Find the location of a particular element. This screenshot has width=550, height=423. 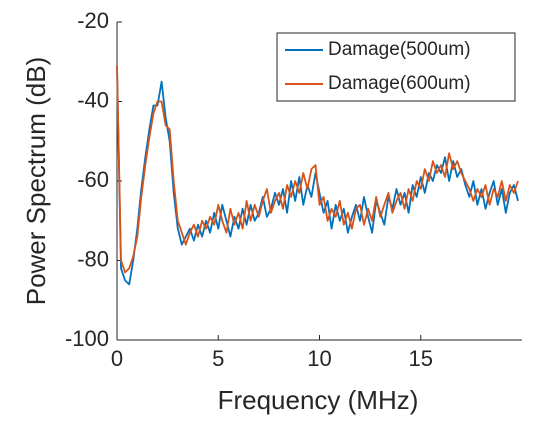

y-tick-label: -40 is located at coordinates (93, 99).